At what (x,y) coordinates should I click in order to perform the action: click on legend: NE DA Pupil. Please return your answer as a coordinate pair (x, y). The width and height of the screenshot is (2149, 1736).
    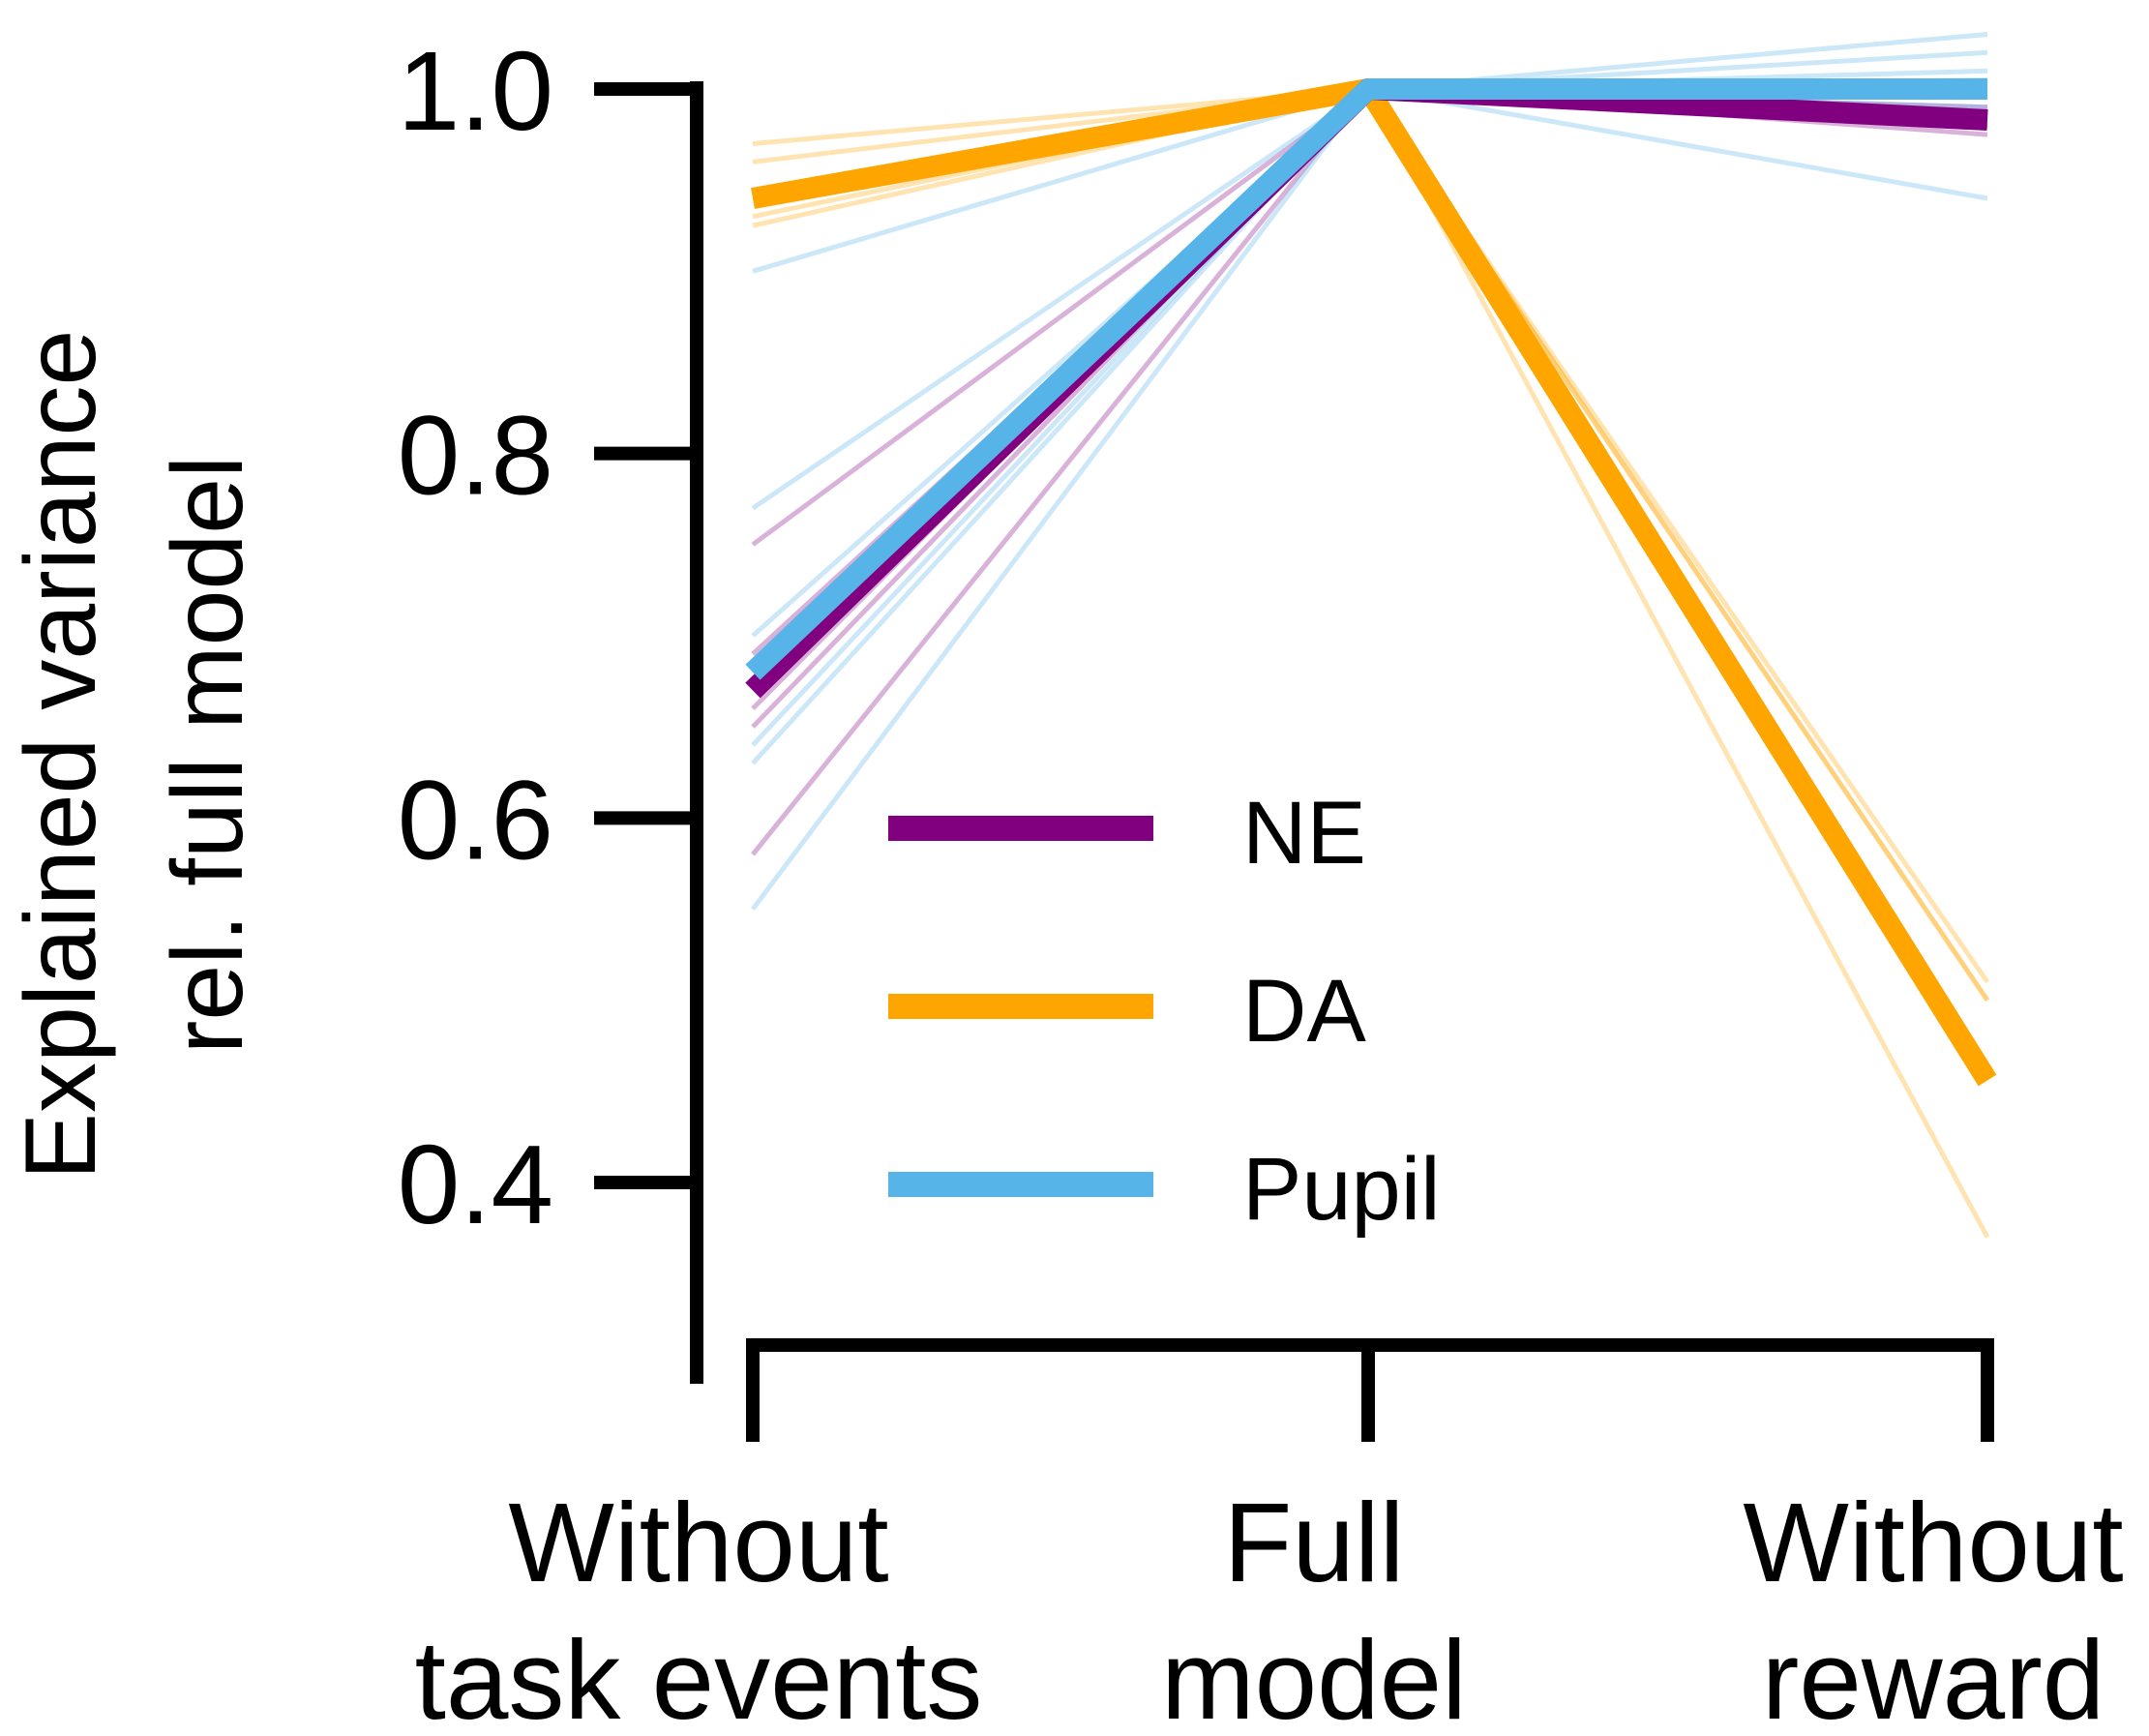
    Looking at the image, I should click on (1164, 1011).